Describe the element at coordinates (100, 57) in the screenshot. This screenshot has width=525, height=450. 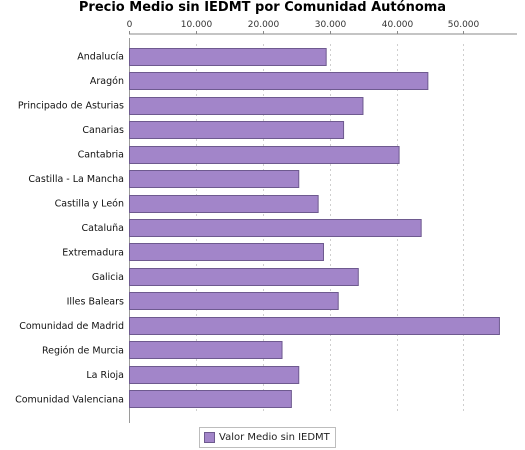
I see `category-label: Andalucía` at that location.